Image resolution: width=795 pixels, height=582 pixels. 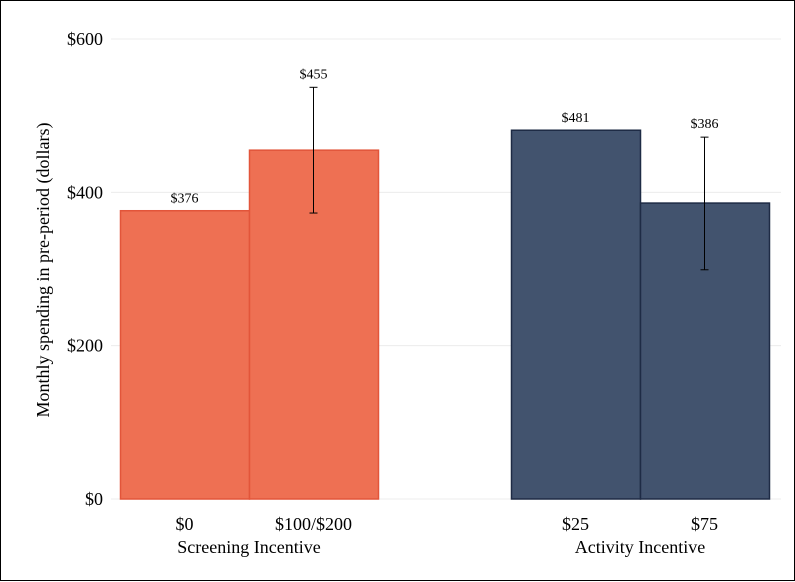 I want to click on y-axis-ticks: $0 $200 $400 $600, so click(x=85, y=269).